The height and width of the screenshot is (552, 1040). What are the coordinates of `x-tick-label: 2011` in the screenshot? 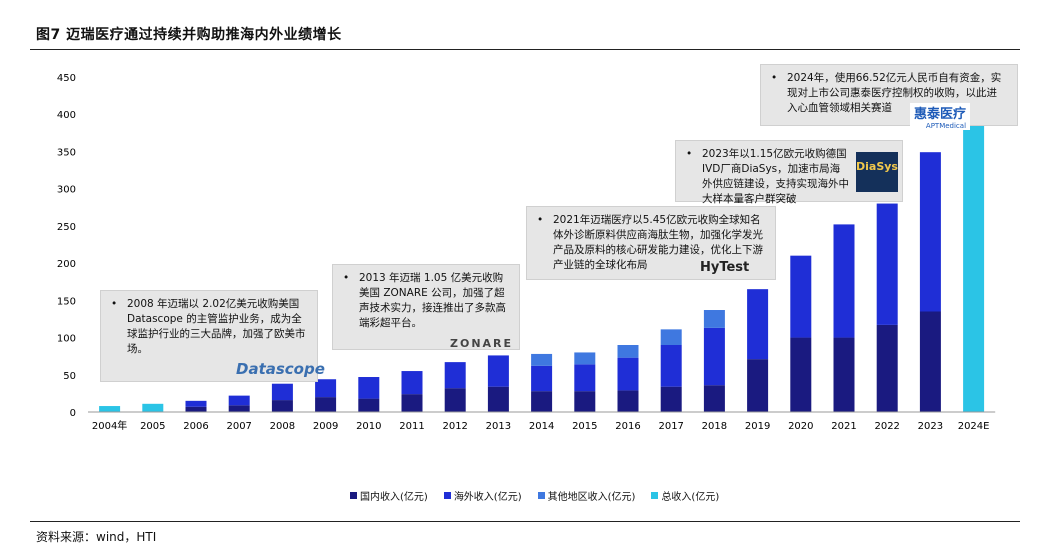 It's located at (411, 426).